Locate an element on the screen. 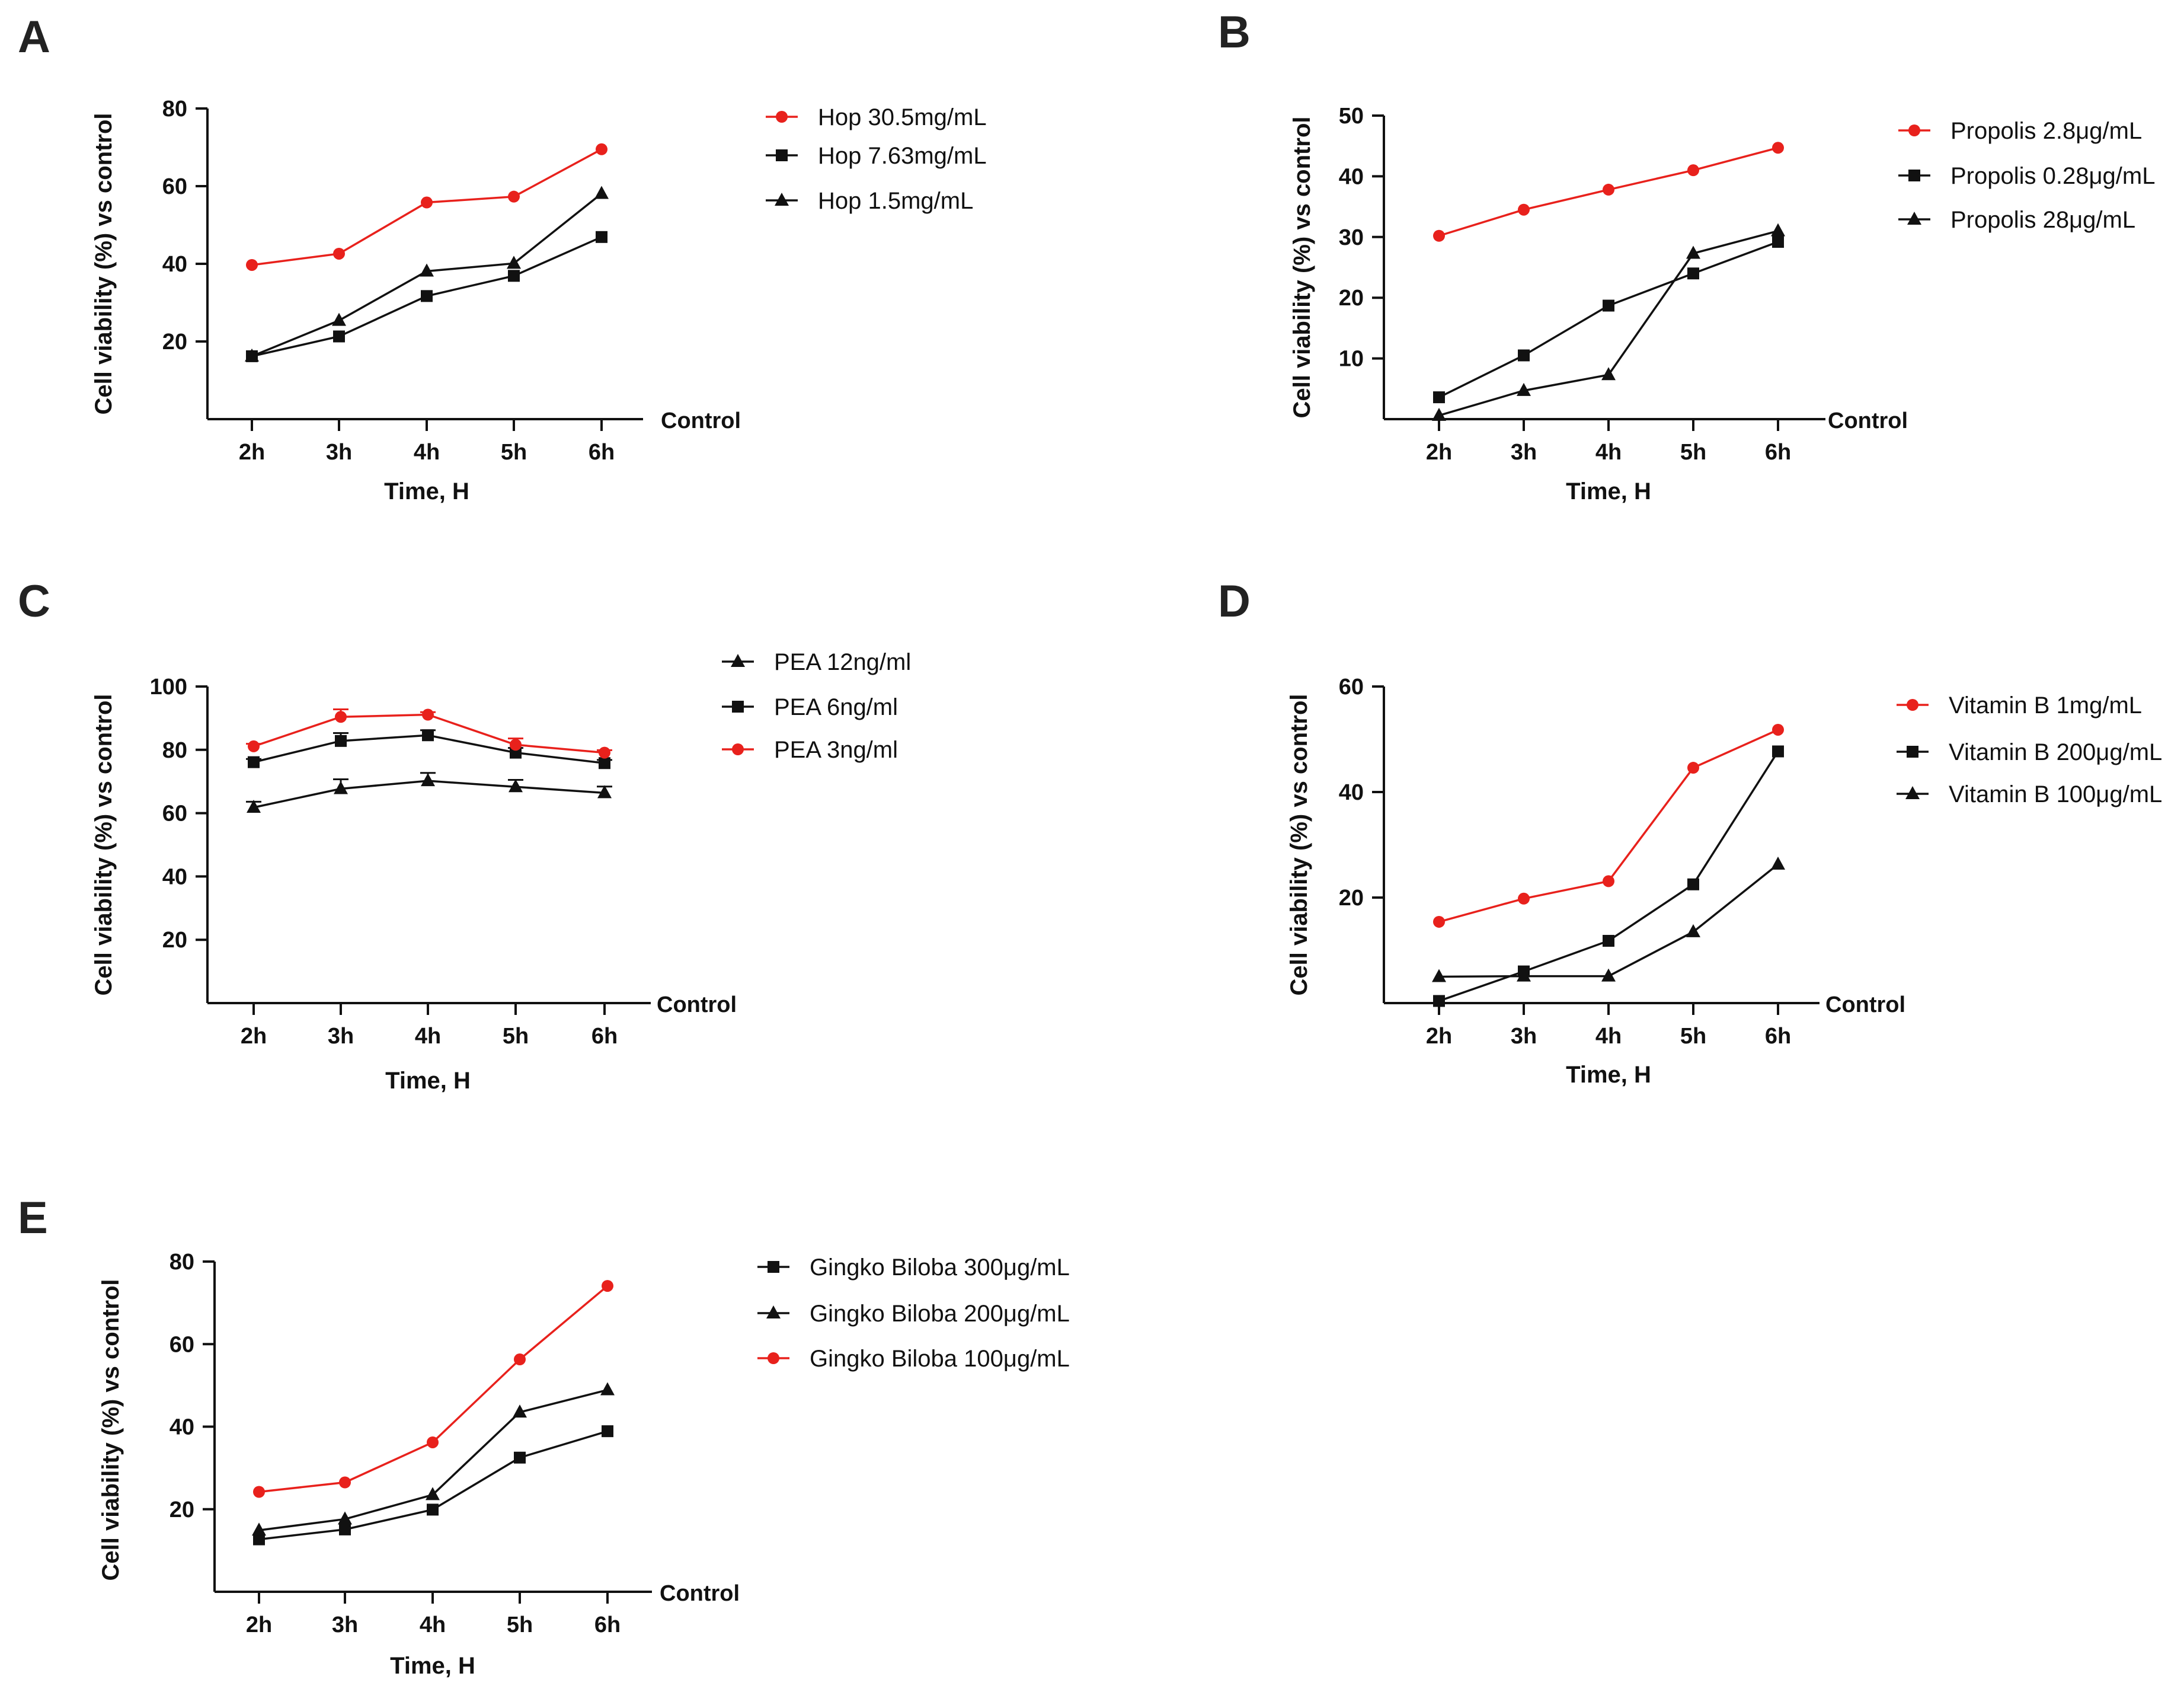 This screenshot has width=2184, height=1689. legend-item: PEA 6ng/ml is located at coordinates (810, 707).